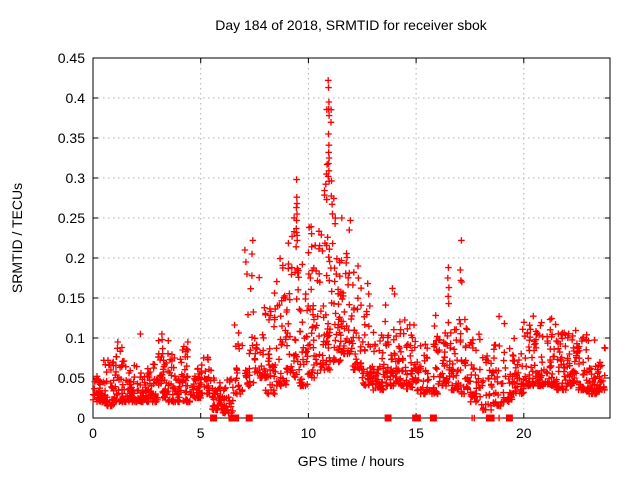 This screenshot has width=640, height=480. Describe the element at coordinates (351, 461) in the screenshot. I see `x-axis-label: GPS time / hours` at that location.